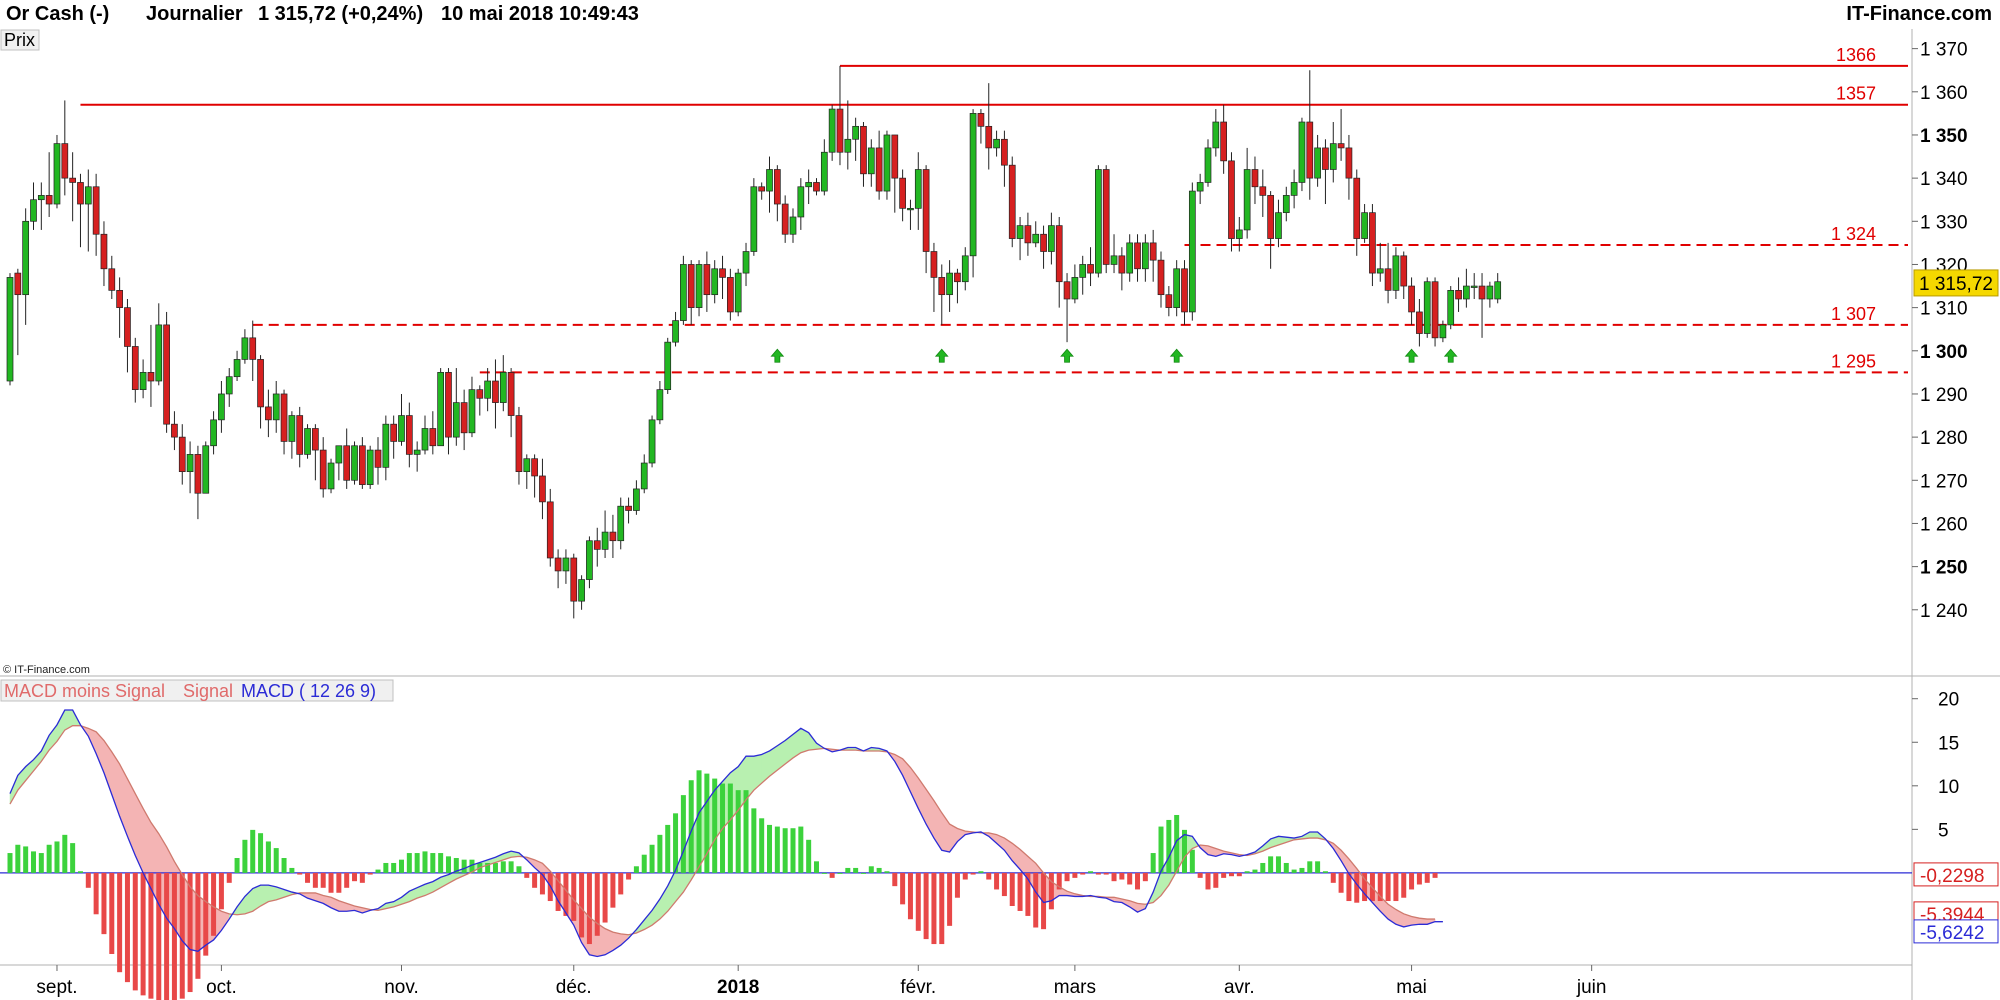 Image resolution: width=2000 pixels, height=1000 pixels. Describe the element at coordinates (1853, 234) in the screenshot. I see `level-label-2: 1 324` at that location.